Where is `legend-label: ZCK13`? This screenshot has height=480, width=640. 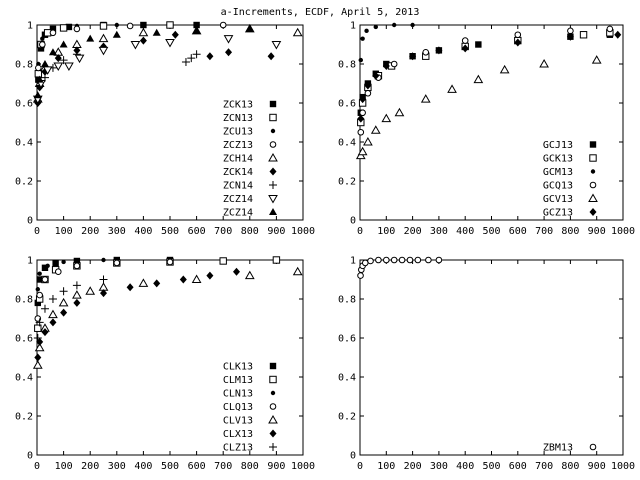
legend-label: ZCK13 is located at coordinates (238, 105).